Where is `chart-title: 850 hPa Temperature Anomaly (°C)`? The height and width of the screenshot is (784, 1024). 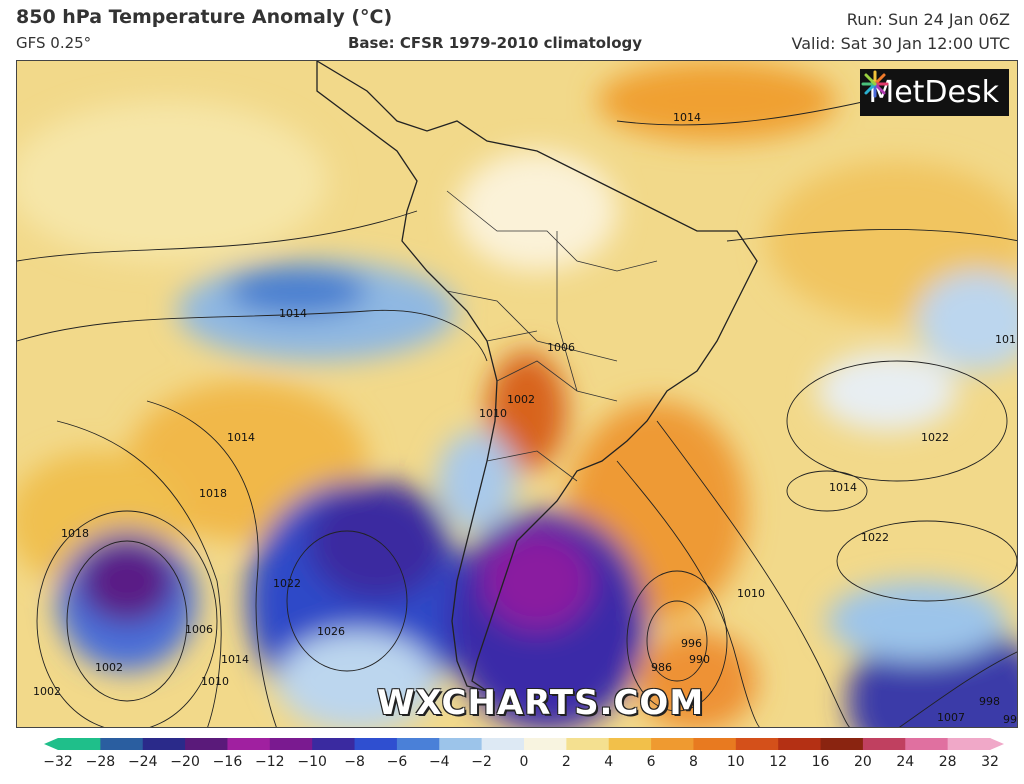 chart-title: 850 hPa Temperature Anomaly (°C) is located at coordinates (204, 17).